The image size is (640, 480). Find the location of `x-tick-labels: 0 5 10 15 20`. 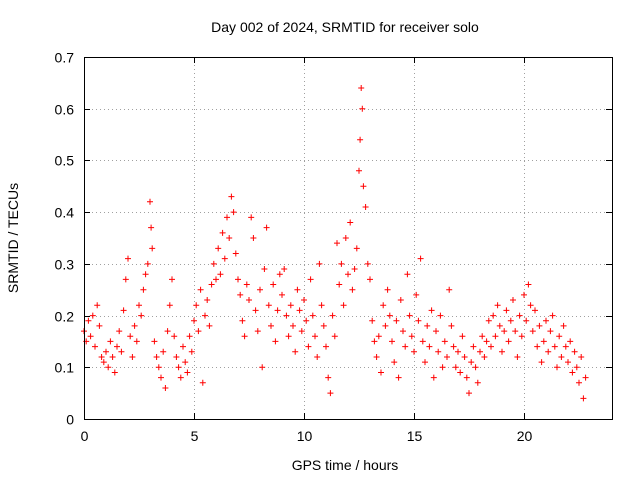

x-tick-labels: 0 5 10 15 20 is located at coordinates (307, 436).